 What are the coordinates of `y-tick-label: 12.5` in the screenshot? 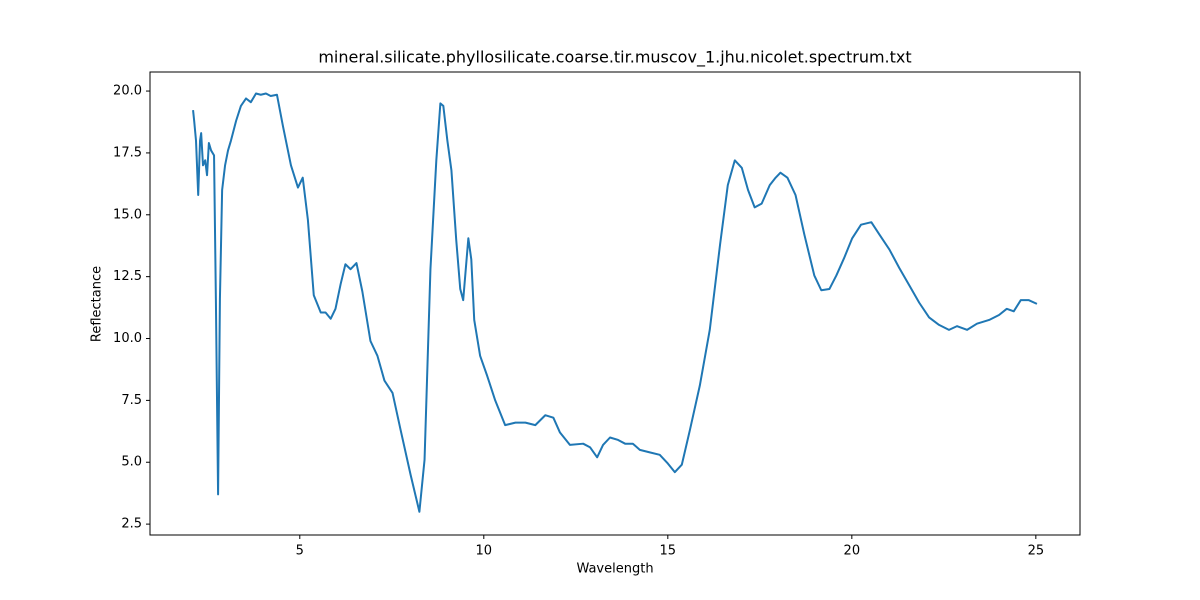 It's located at (127, 276).